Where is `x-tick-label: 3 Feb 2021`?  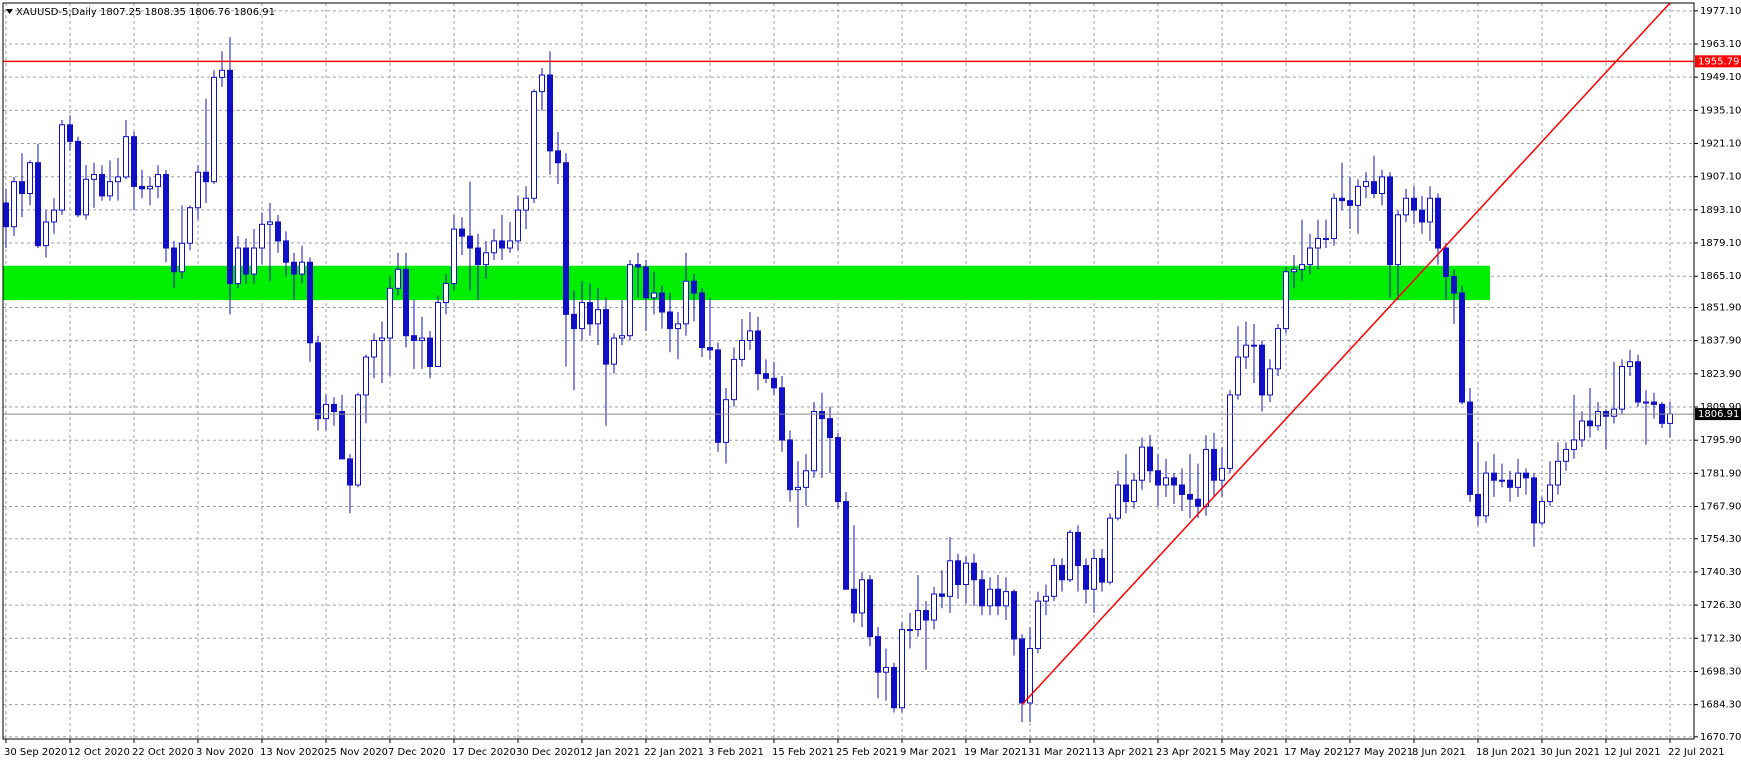
x-tick-label: 3 Feb 2021 is located at coordinates (736, 752).